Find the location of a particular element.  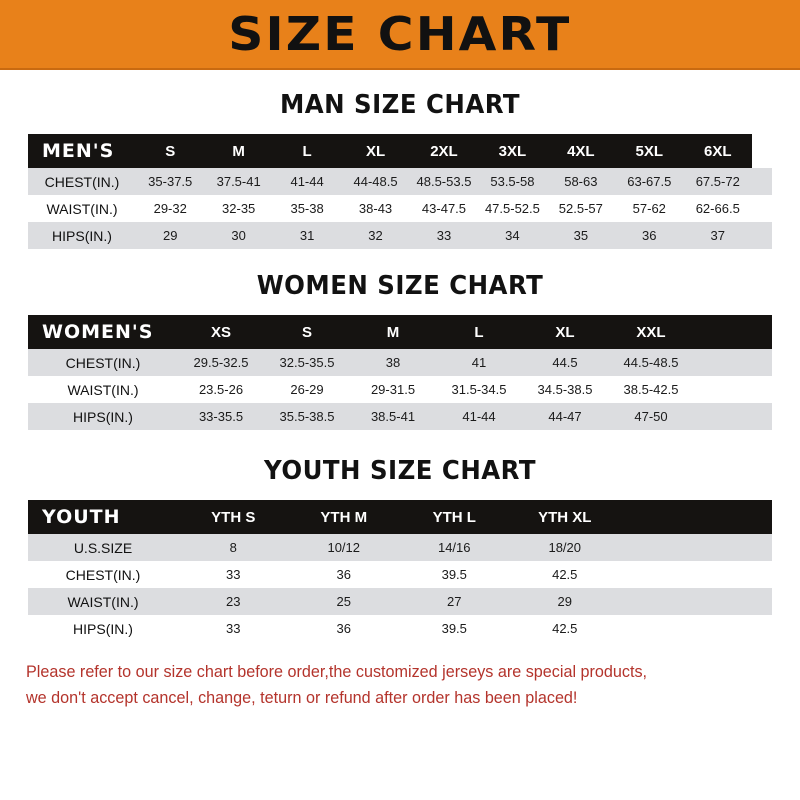

women-cell: 38.5-41 is located at coordinates (393, 416).